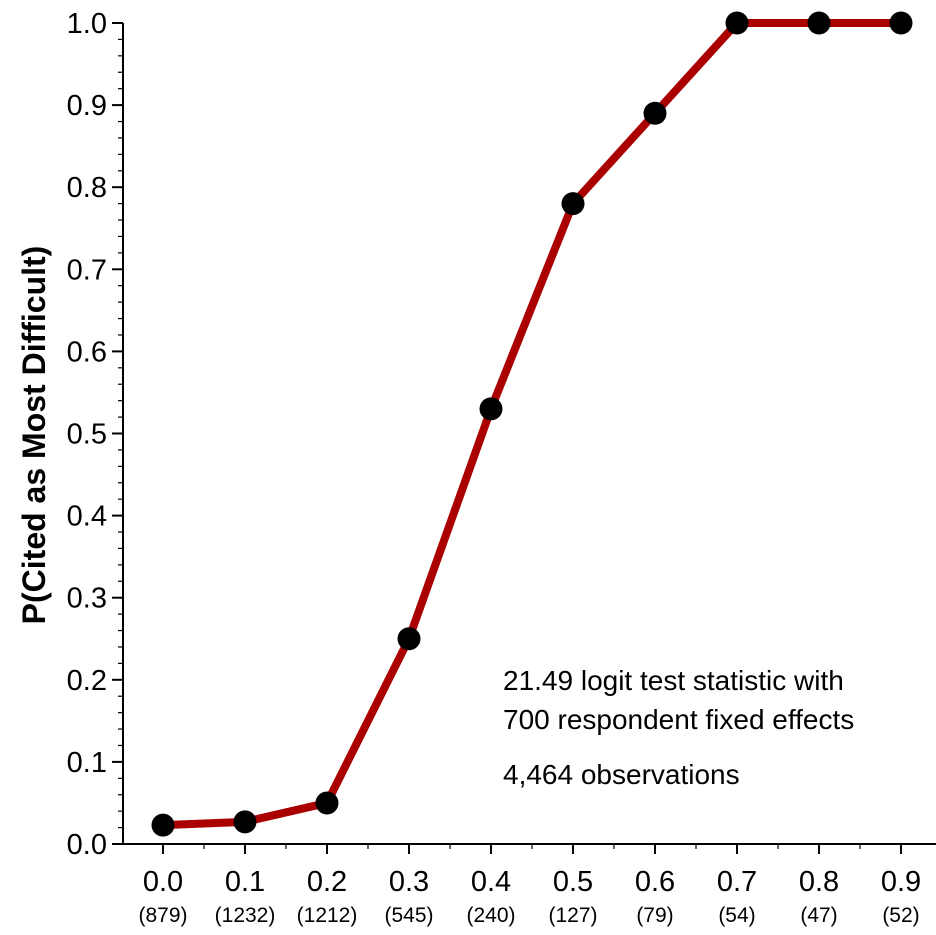 The height and width of the screenshot is (935, 936). What do you see at coordinates (818, 915) in the screenshot?
I see `x-count-label: (47)` at bounding box center [818, 915].